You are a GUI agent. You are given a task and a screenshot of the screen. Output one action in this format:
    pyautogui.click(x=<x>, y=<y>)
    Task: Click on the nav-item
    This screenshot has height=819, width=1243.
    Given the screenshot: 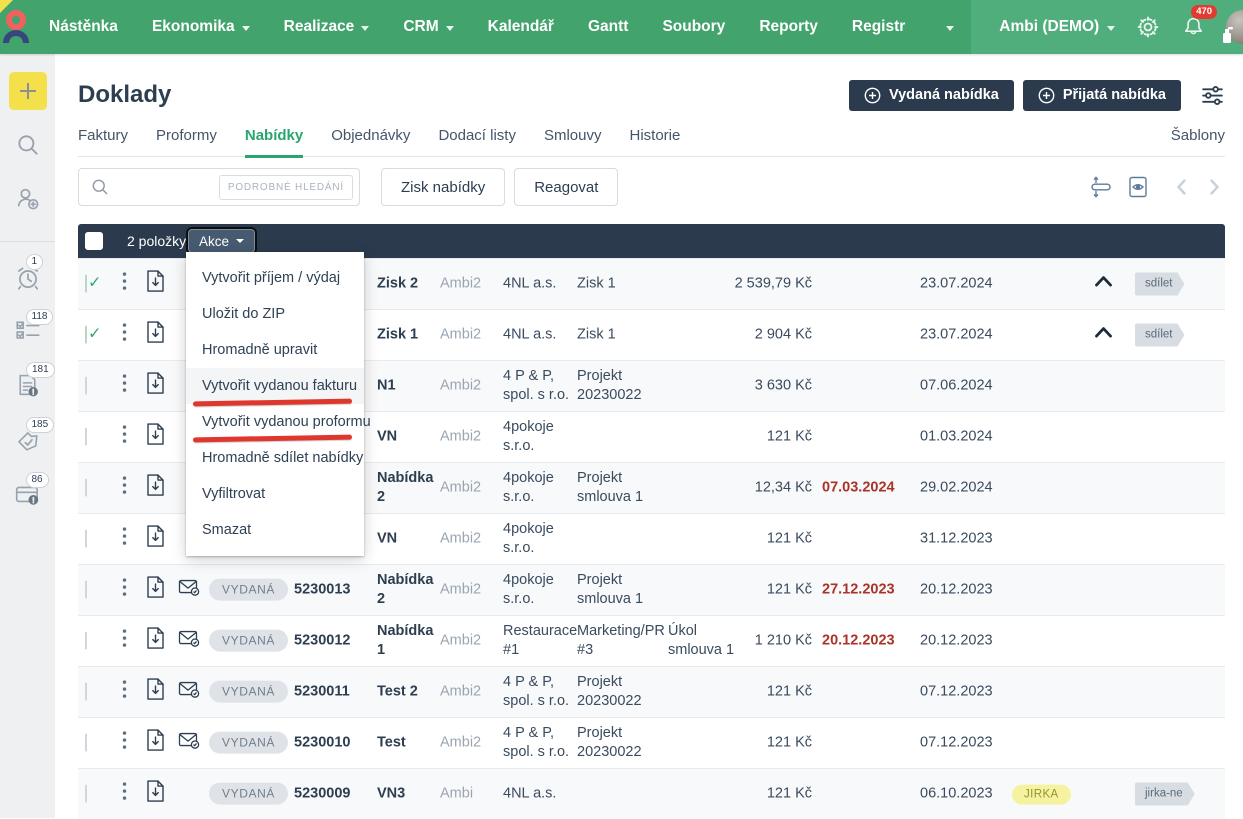 What is the action you would take?
    pyautogui.click(x=946, y=27)
    